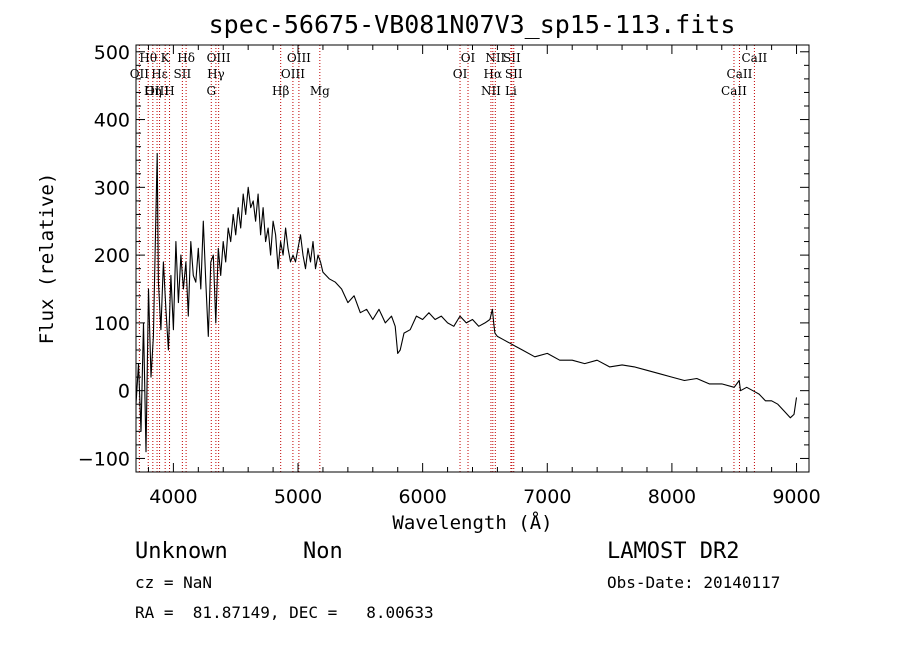  What do you see at coordinates (166, 58) in the screenshot?
I see `spectral-line-label: K` at bounding box center [166, 58].